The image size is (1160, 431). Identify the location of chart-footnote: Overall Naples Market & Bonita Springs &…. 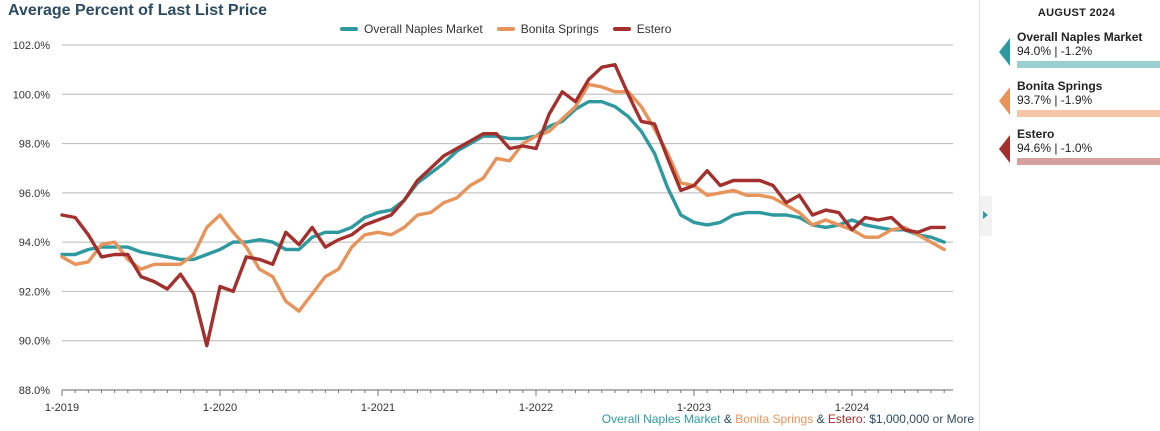
(788, 419).